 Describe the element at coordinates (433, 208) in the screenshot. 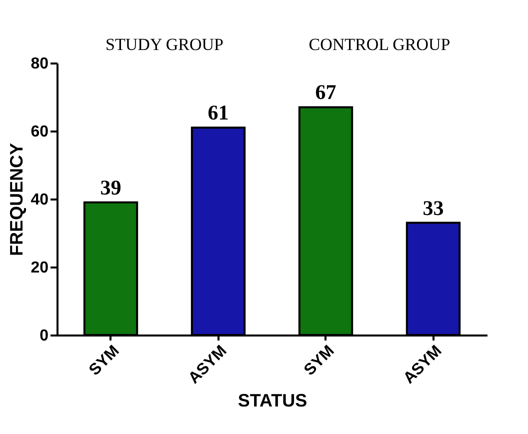

I see `data-label: 33` at that location.